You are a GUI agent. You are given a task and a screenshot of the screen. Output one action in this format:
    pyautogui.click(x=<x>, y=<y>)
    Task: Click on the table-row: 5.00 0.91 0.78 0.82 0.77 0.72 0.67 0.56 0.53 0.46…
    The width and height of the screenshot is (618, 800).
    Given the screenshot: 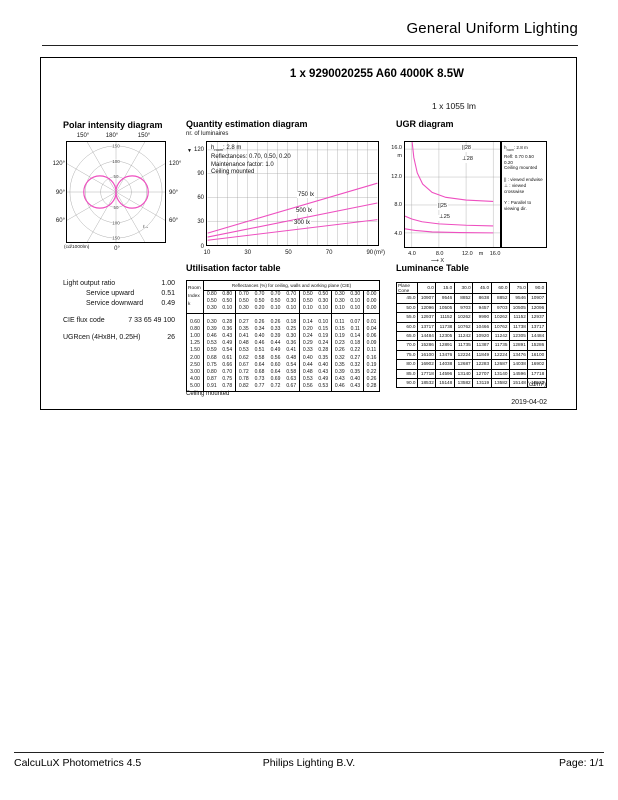 What is the action you would take?
    pyautogui.click(x=283, y=387)
    